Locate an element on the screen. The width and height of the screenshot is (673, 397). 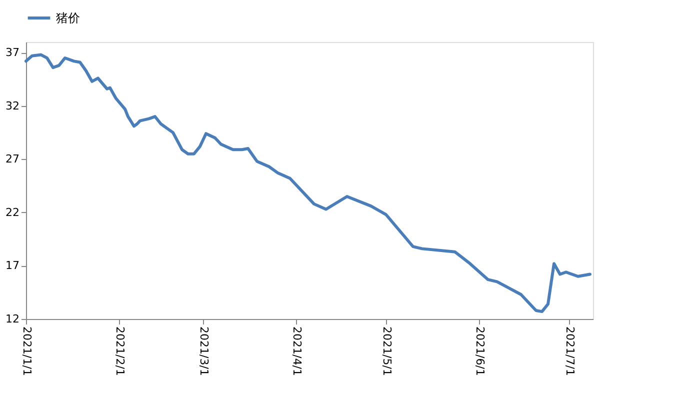
x-tick-label: 2021/6/1 is located at coordinates (480, 351).